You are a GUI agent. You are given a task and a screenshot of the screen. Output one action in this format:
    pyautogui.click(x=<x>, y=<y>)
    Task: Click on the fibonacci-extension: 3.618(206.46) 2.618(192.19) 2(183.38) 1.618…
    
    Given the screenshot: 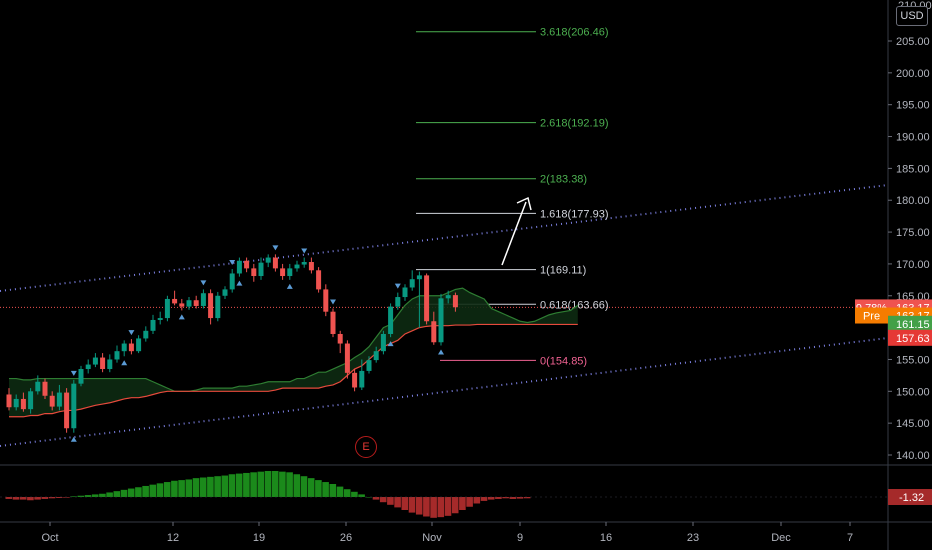 What is the action you would take?
    pyautogui.click(x=512, y=197)
    